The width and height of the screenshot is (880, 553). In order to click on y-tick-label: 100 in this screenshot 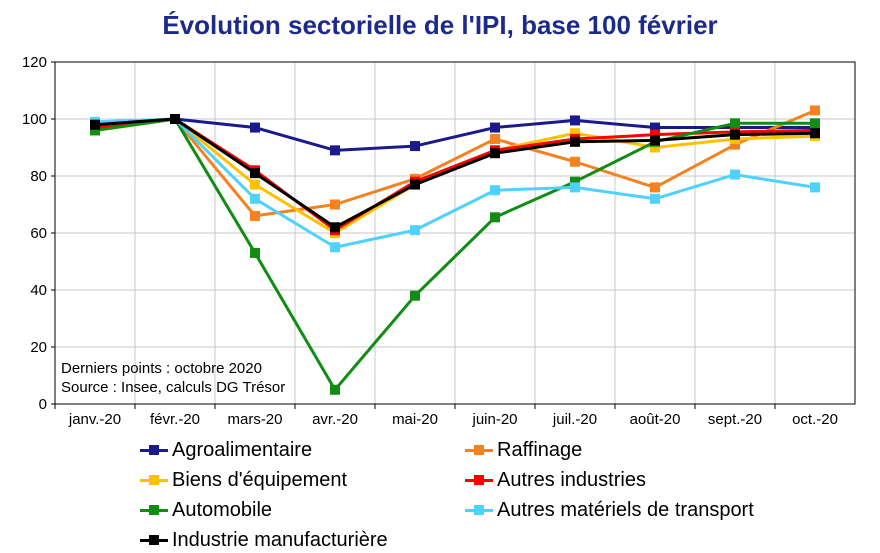, I will do `click(34, 119)`.